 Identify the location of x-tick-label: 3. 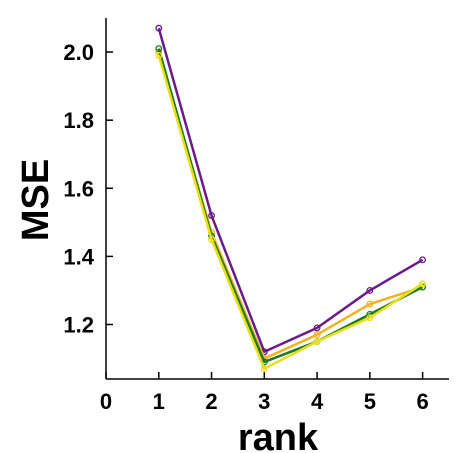
(264, 401).